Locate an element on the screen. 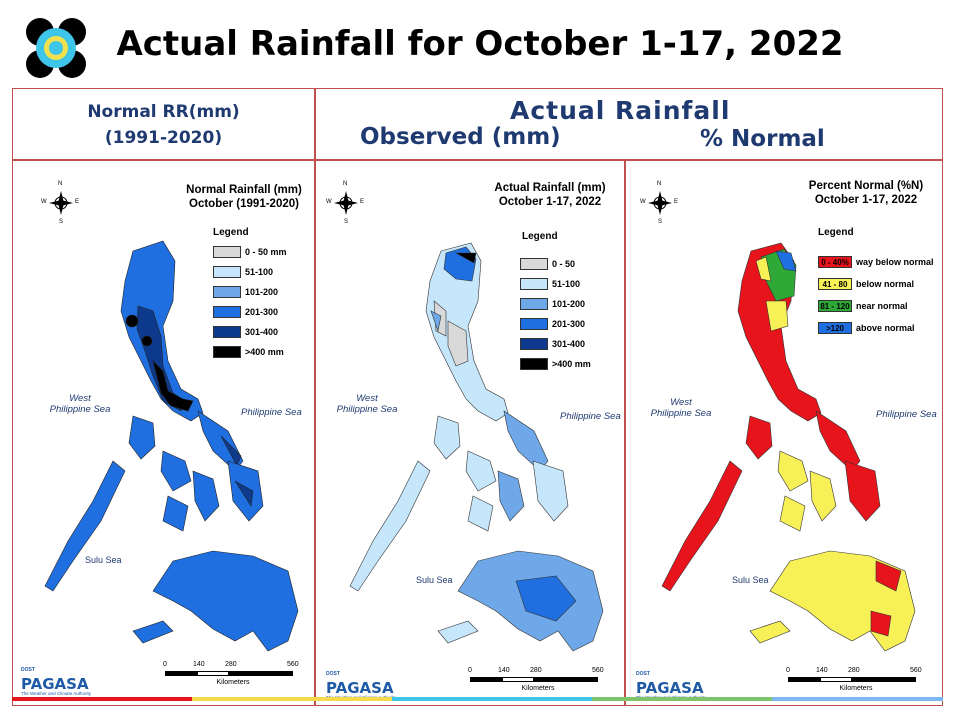 The height and width of the screenshot is (720, 960). page-title: Actual Rainfall for October 1-17, 2022 is located at coordinates (480, 44).